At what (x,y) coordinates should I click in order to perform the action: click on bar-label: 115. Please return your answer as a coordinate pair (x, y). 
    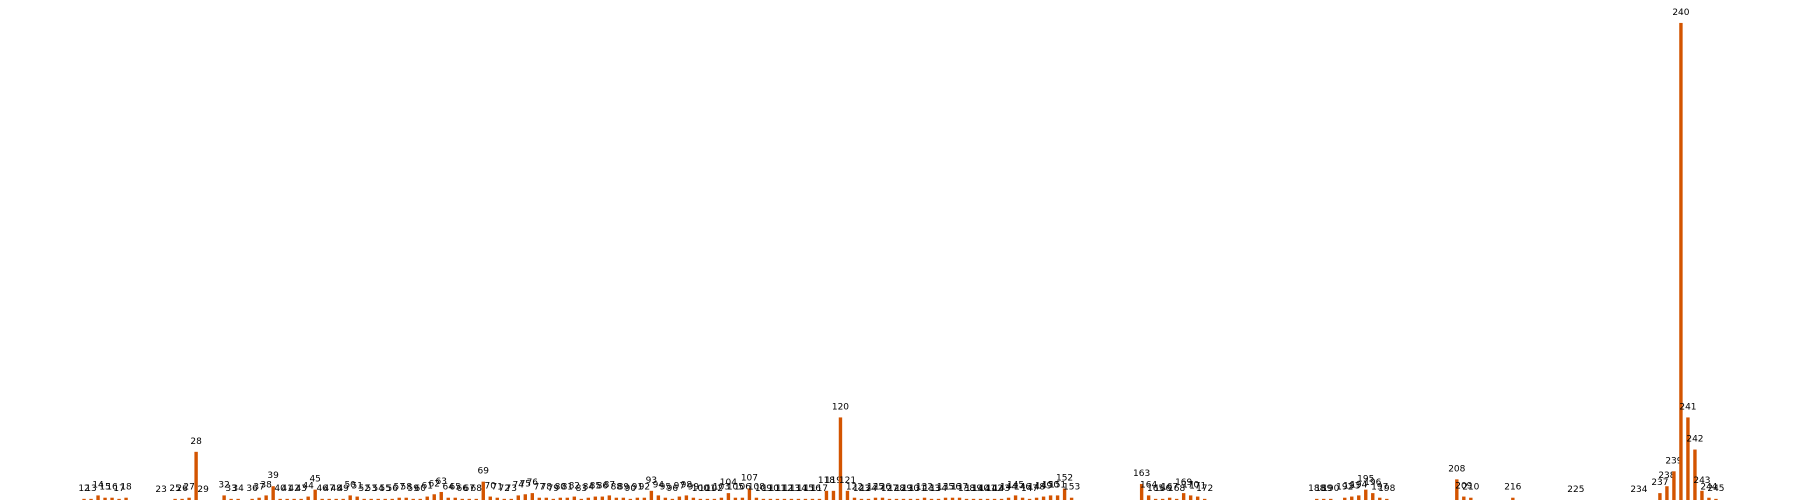
    Looking at the image, I should click on (805, 489).